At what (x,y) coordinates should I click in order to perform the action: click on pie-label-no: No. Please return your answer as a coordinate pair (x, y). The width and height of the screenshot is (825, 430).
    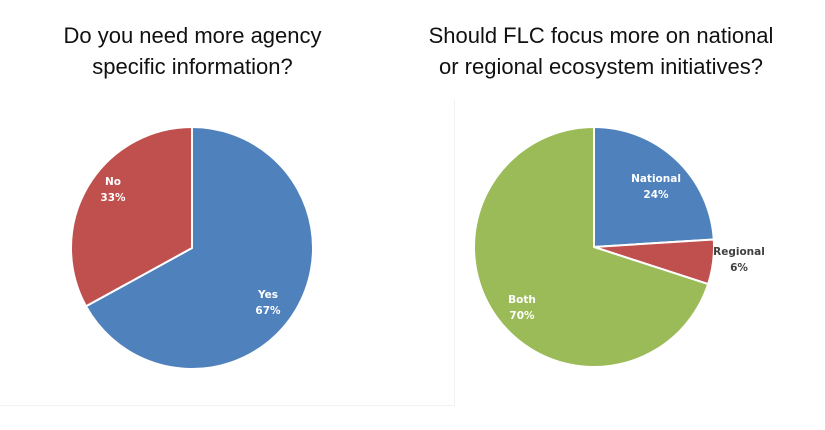
    Looking at the image, I should click on (113, 182).